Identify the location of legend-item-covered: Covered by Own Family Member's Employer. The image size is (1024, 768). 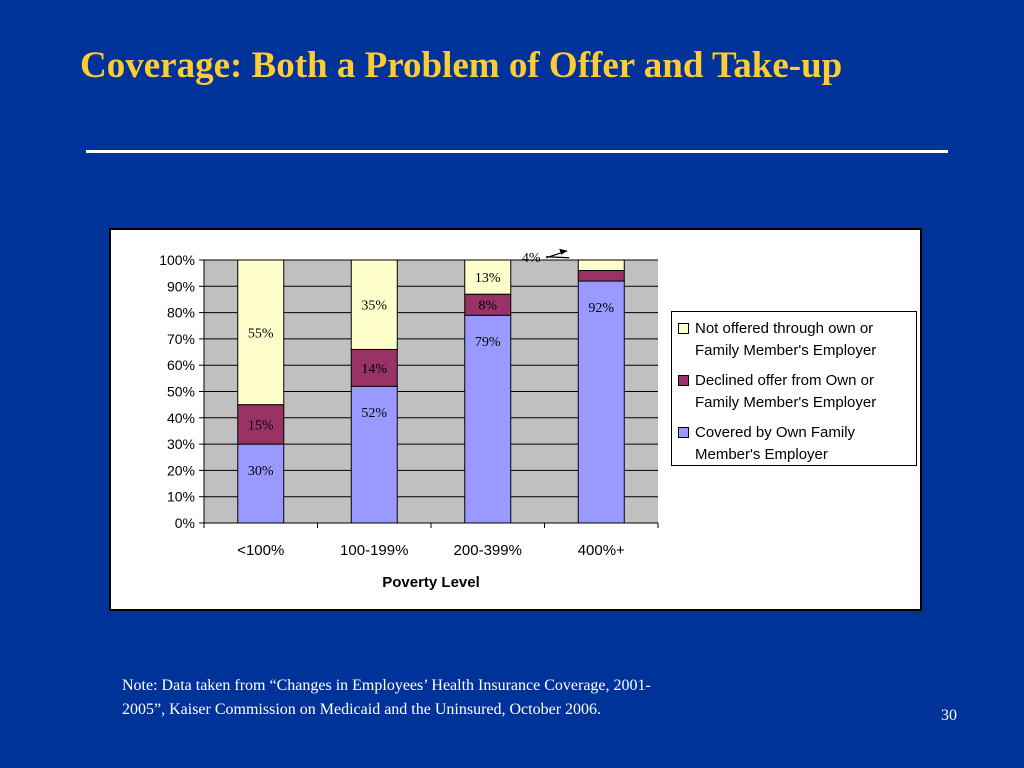
(796, 444).